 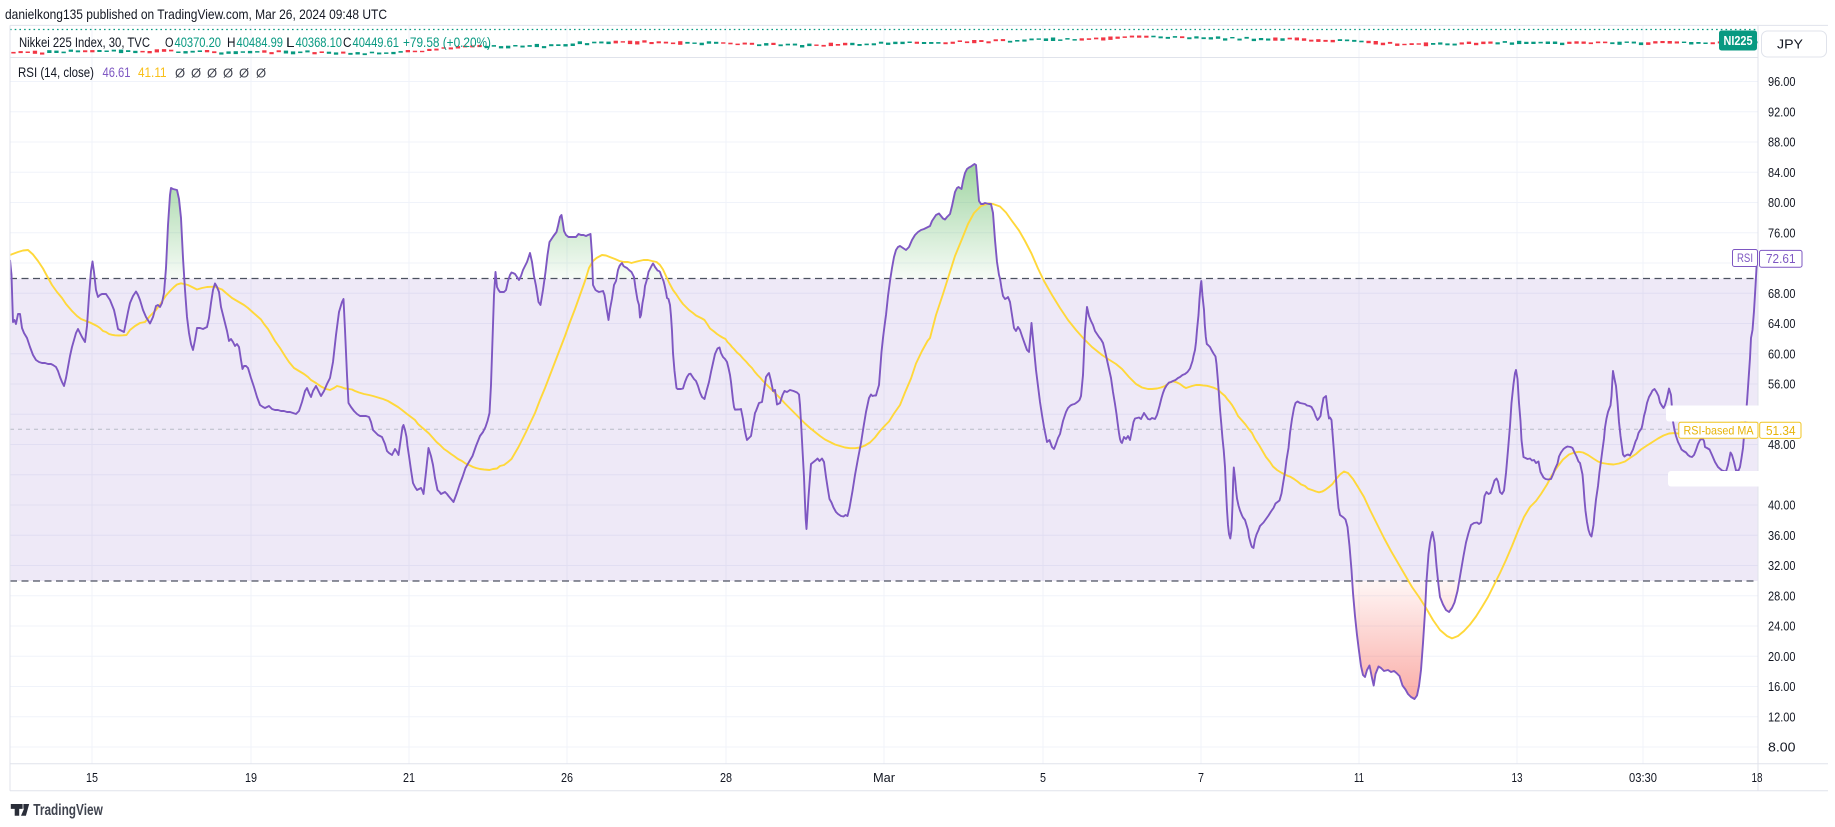 I want to click on svg-text: JPY, so click(x=1790, y=44).